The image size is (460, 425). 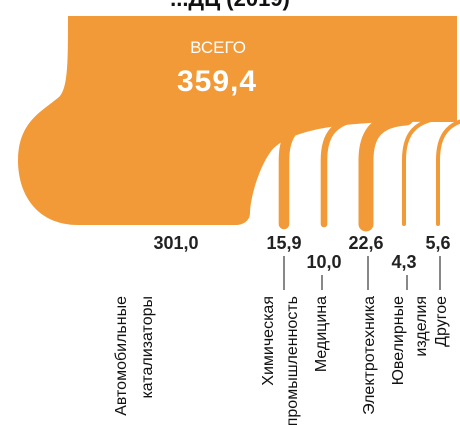 I want to click on category-label-medicine-line-1: Медицина, so click(x=321, y=334).